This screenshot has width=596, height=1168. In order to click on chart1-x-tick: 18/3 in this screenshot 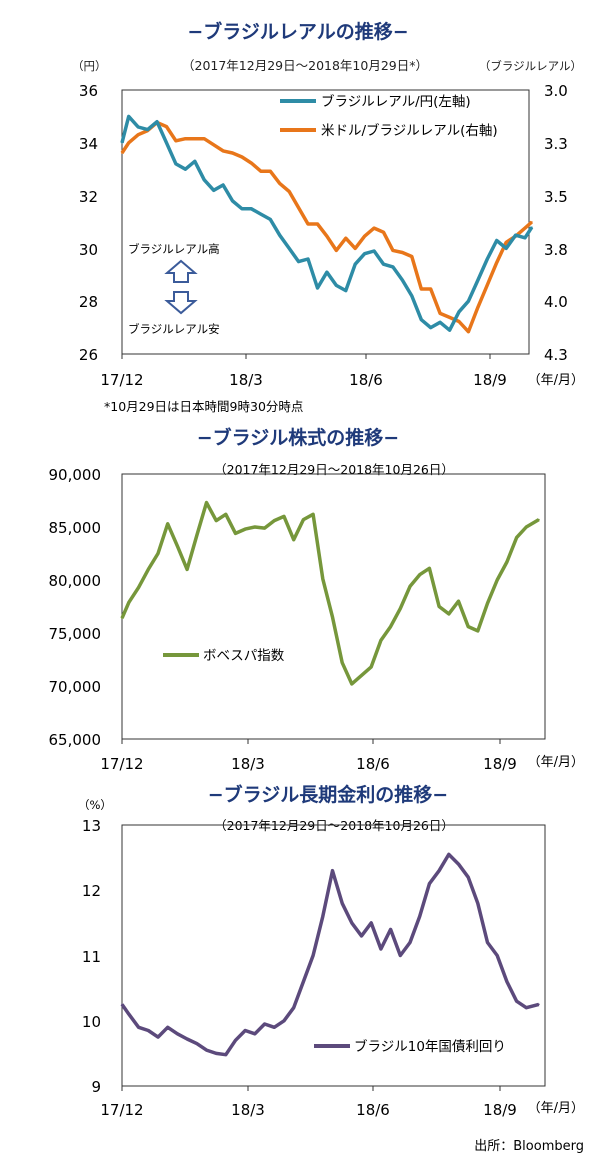, I will do `click(246, 380)`.